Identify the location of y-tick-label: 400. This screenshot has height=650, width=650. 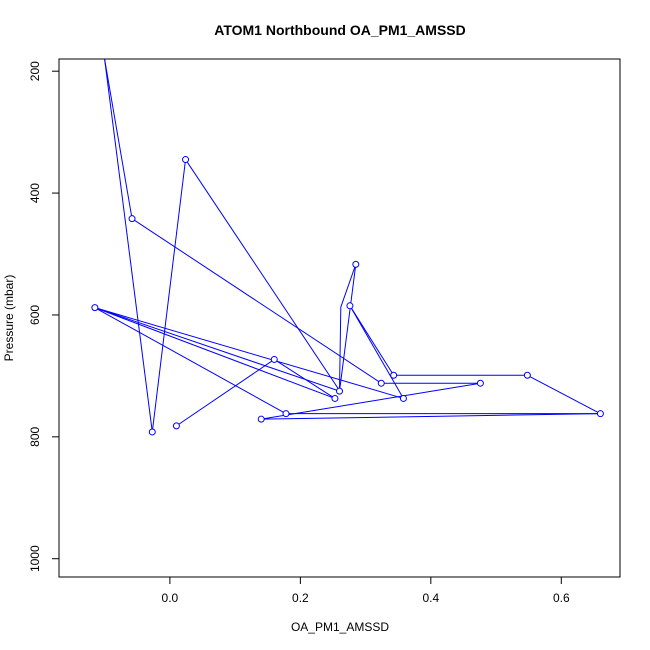
(35, 193).